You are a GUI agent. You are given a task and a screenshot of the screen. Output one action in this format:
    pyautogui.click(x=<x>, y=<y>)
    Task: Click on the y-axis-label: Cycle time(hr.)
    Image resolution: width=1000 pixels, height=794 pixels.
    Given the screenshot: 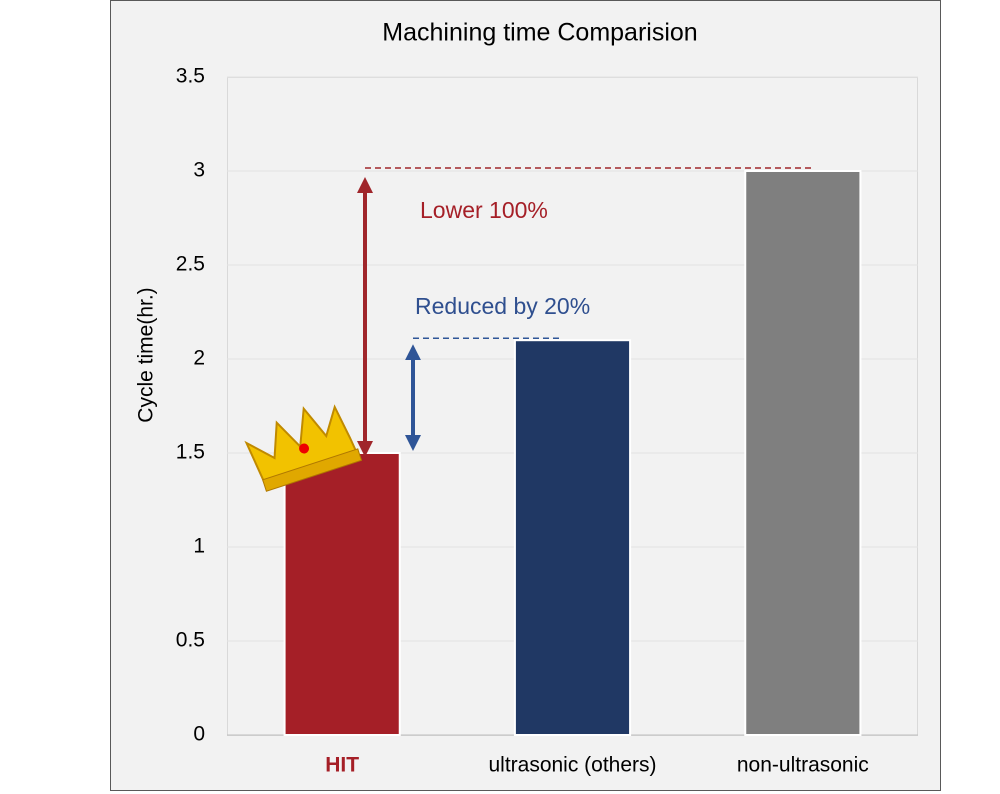 What is the action you would take?
    pyautogui.click(x=146, y=354)
    